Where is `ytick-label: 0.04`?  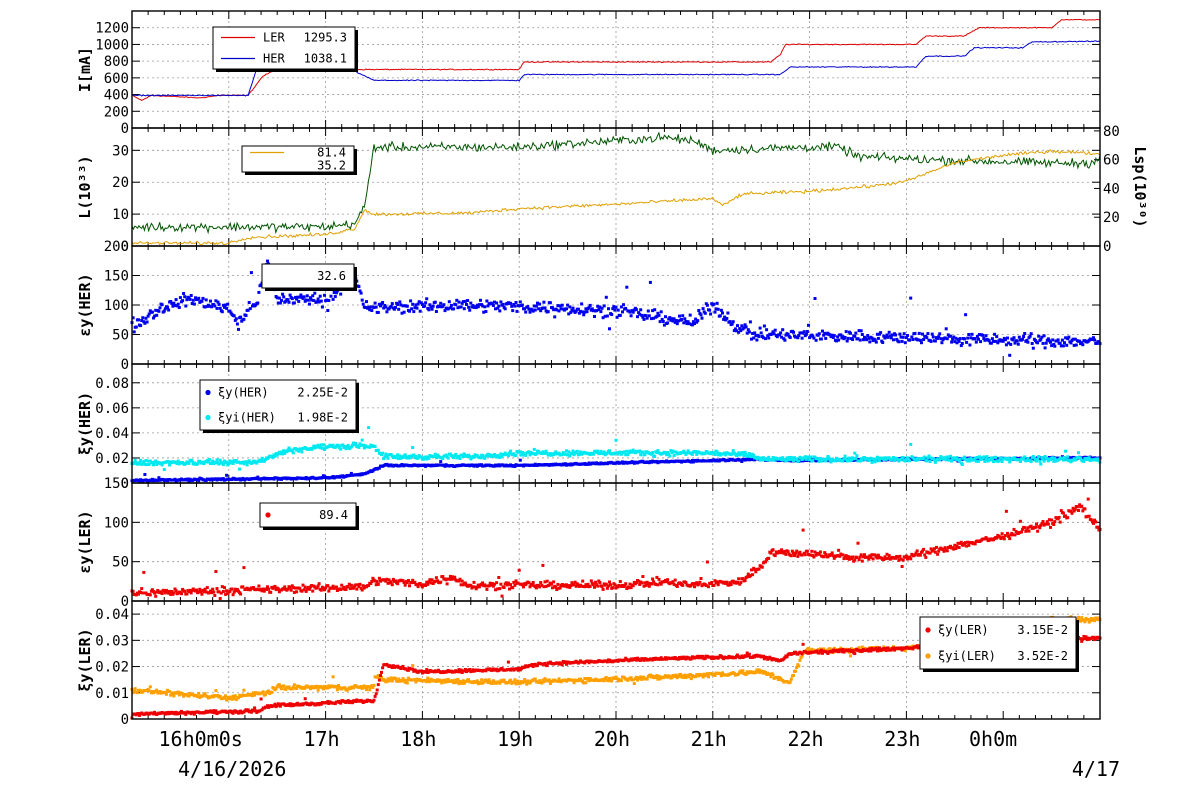
ytick-label: 0.04 is located at coordinates (112, 434).